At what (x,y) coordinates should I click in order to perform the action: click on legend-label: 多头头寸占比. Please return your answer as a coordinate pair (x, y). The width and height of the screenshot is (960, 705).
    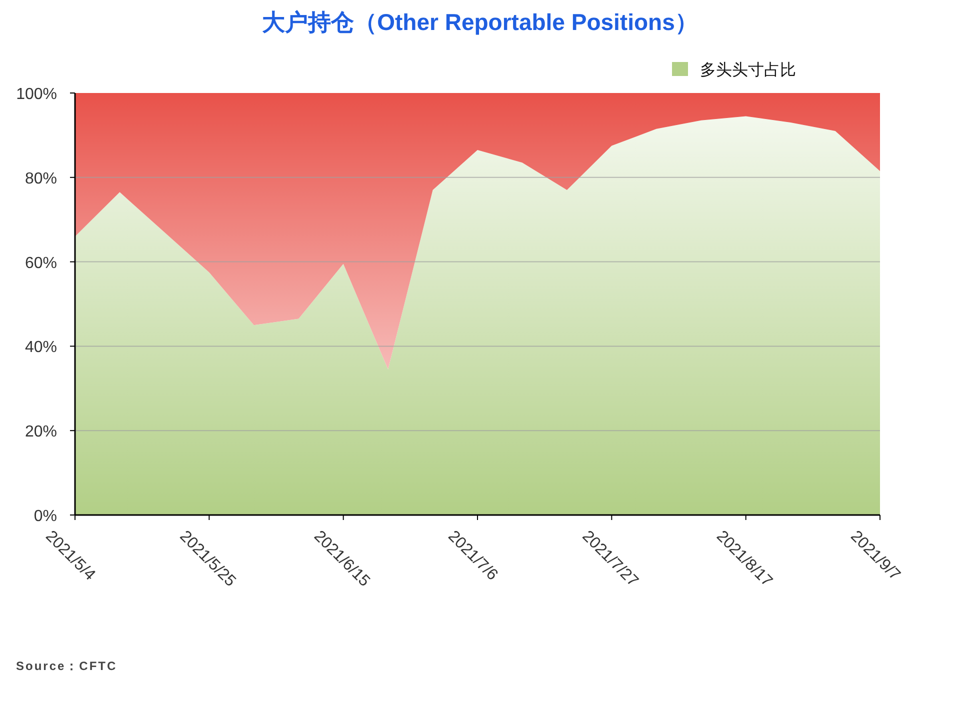
    Looking at the image, I should click on (748, 70).